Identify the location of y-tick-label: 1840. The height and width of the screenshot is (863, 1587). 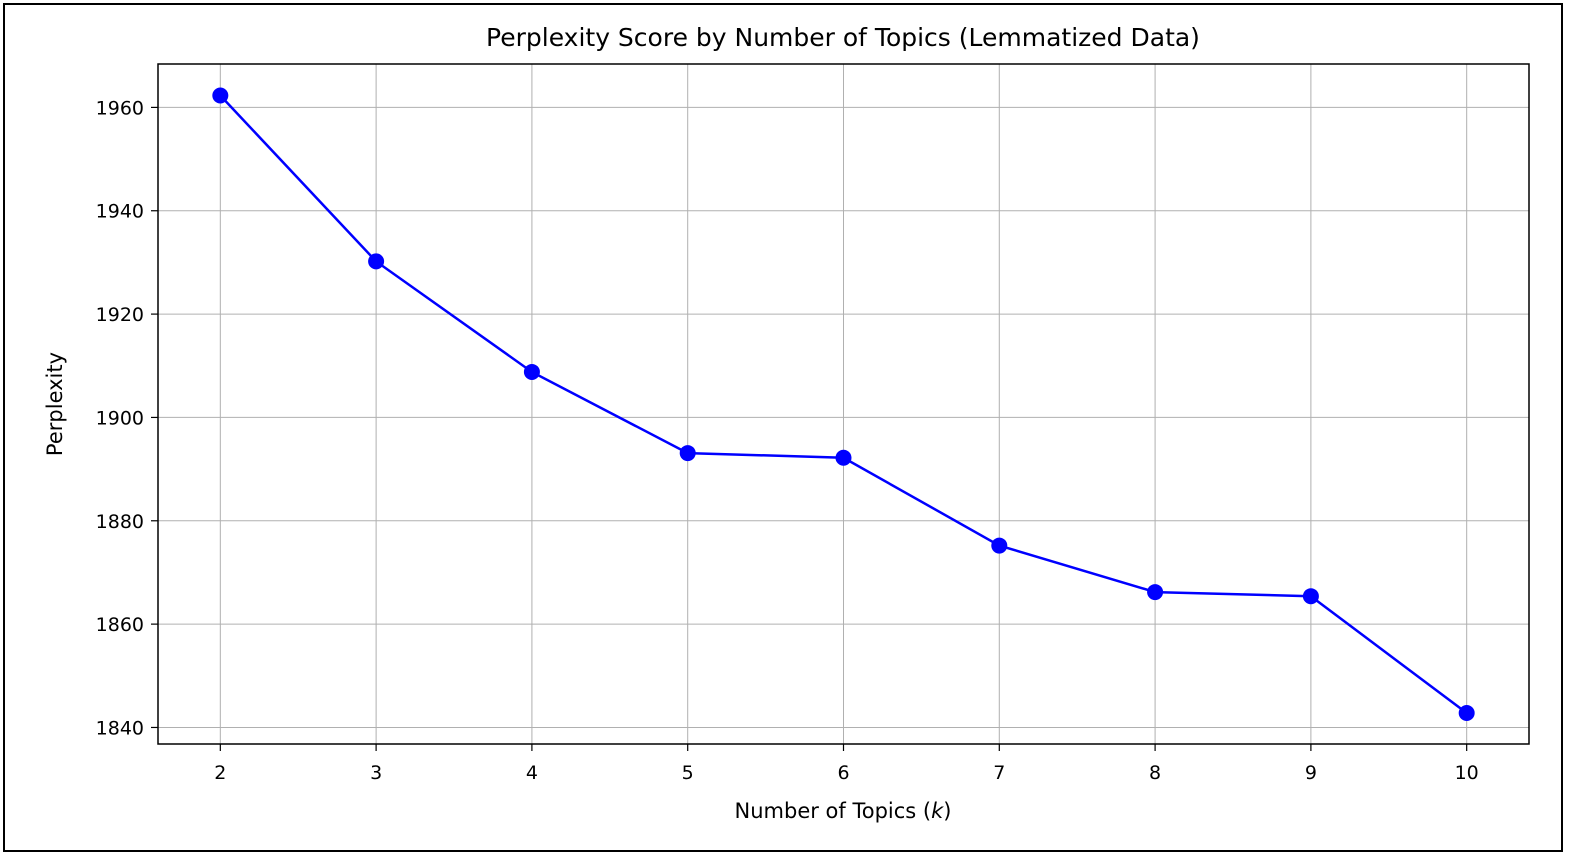
(120, 728).